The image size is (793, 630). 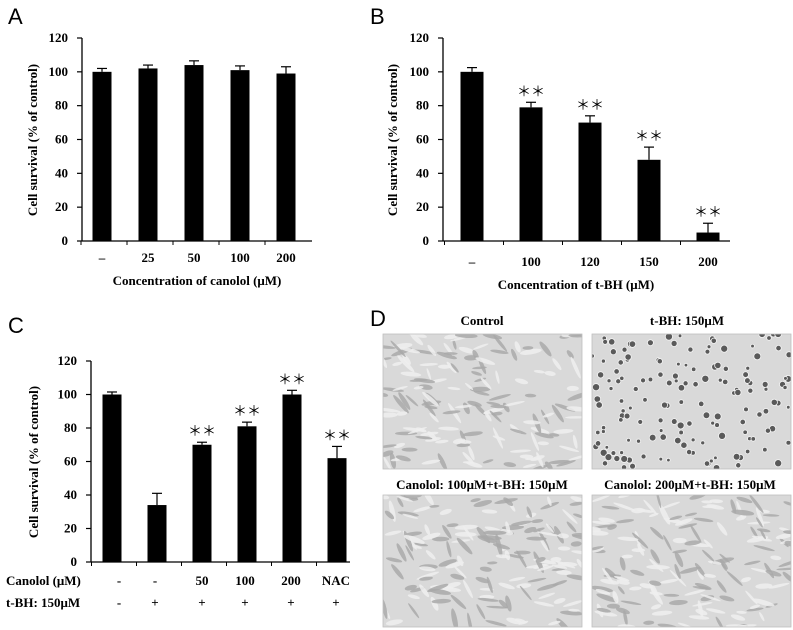 I want to click on micrograph-cells, so click(x=482, y=561).